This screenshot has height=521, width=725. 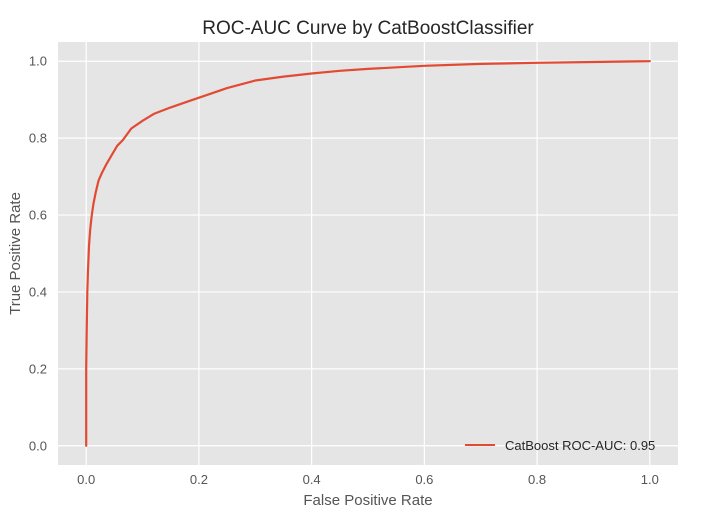 I want to click on x-tick-label: 0.2, so click(x=199, y=479).